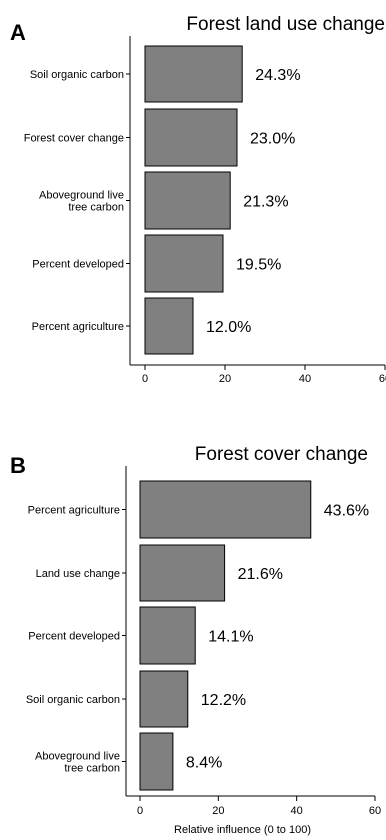  I want to click on panel-letter: B, so click(18, 465).